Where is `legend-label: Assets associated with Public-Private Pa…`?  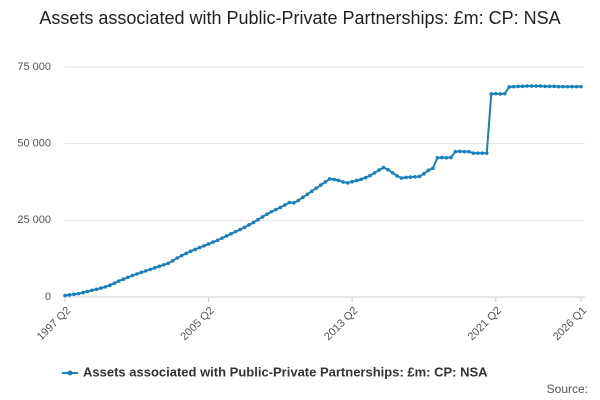 legend-label: Assets associated with Public-Private Pa… is located at coordinates (285, 371).